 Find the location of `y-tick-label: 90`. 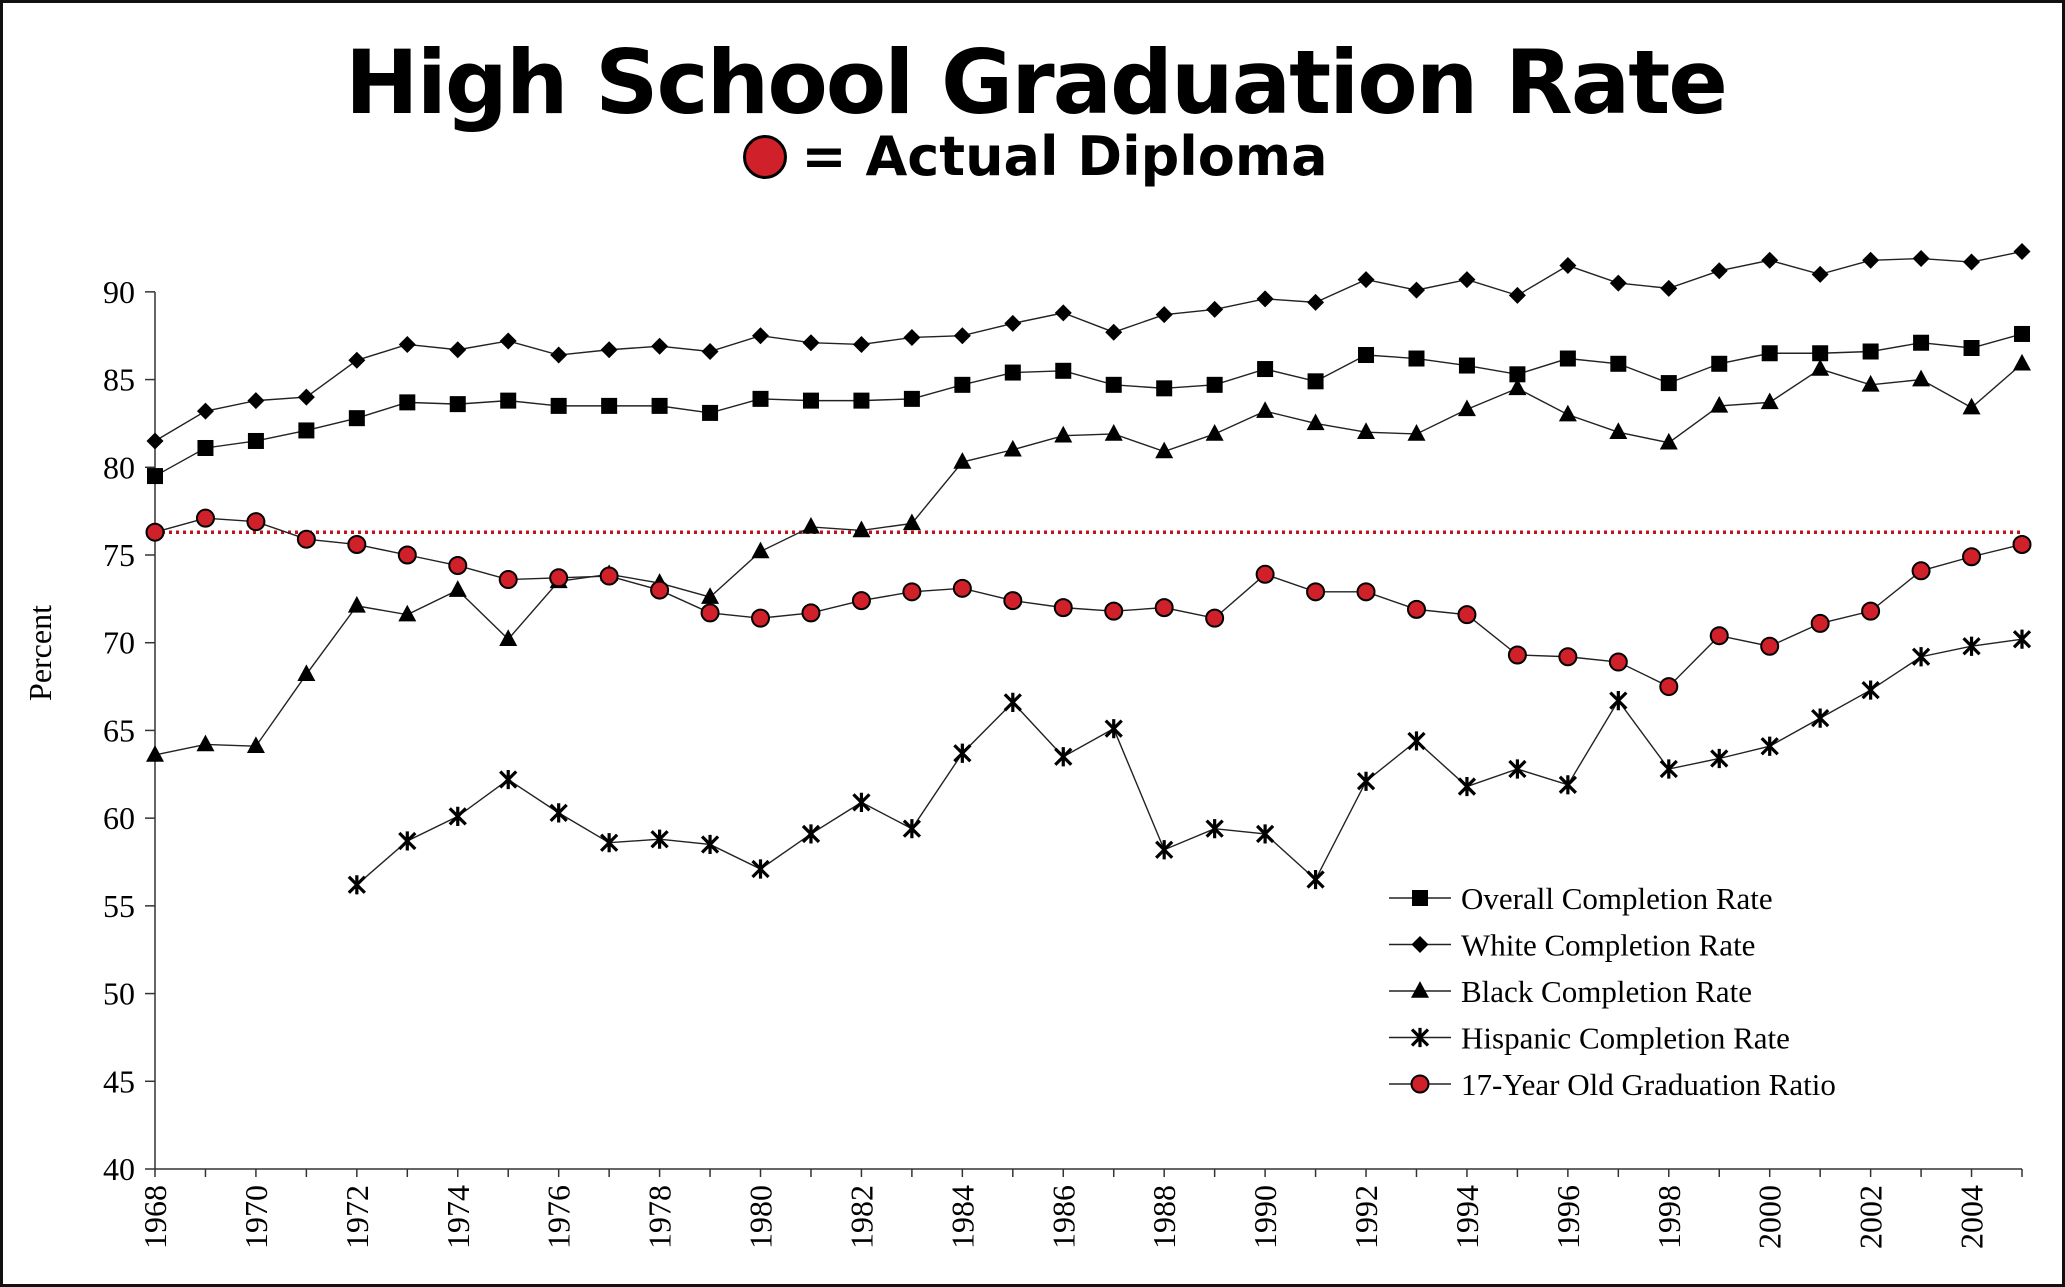

y-tick-label: 90 is located at coordinates (119, 292).